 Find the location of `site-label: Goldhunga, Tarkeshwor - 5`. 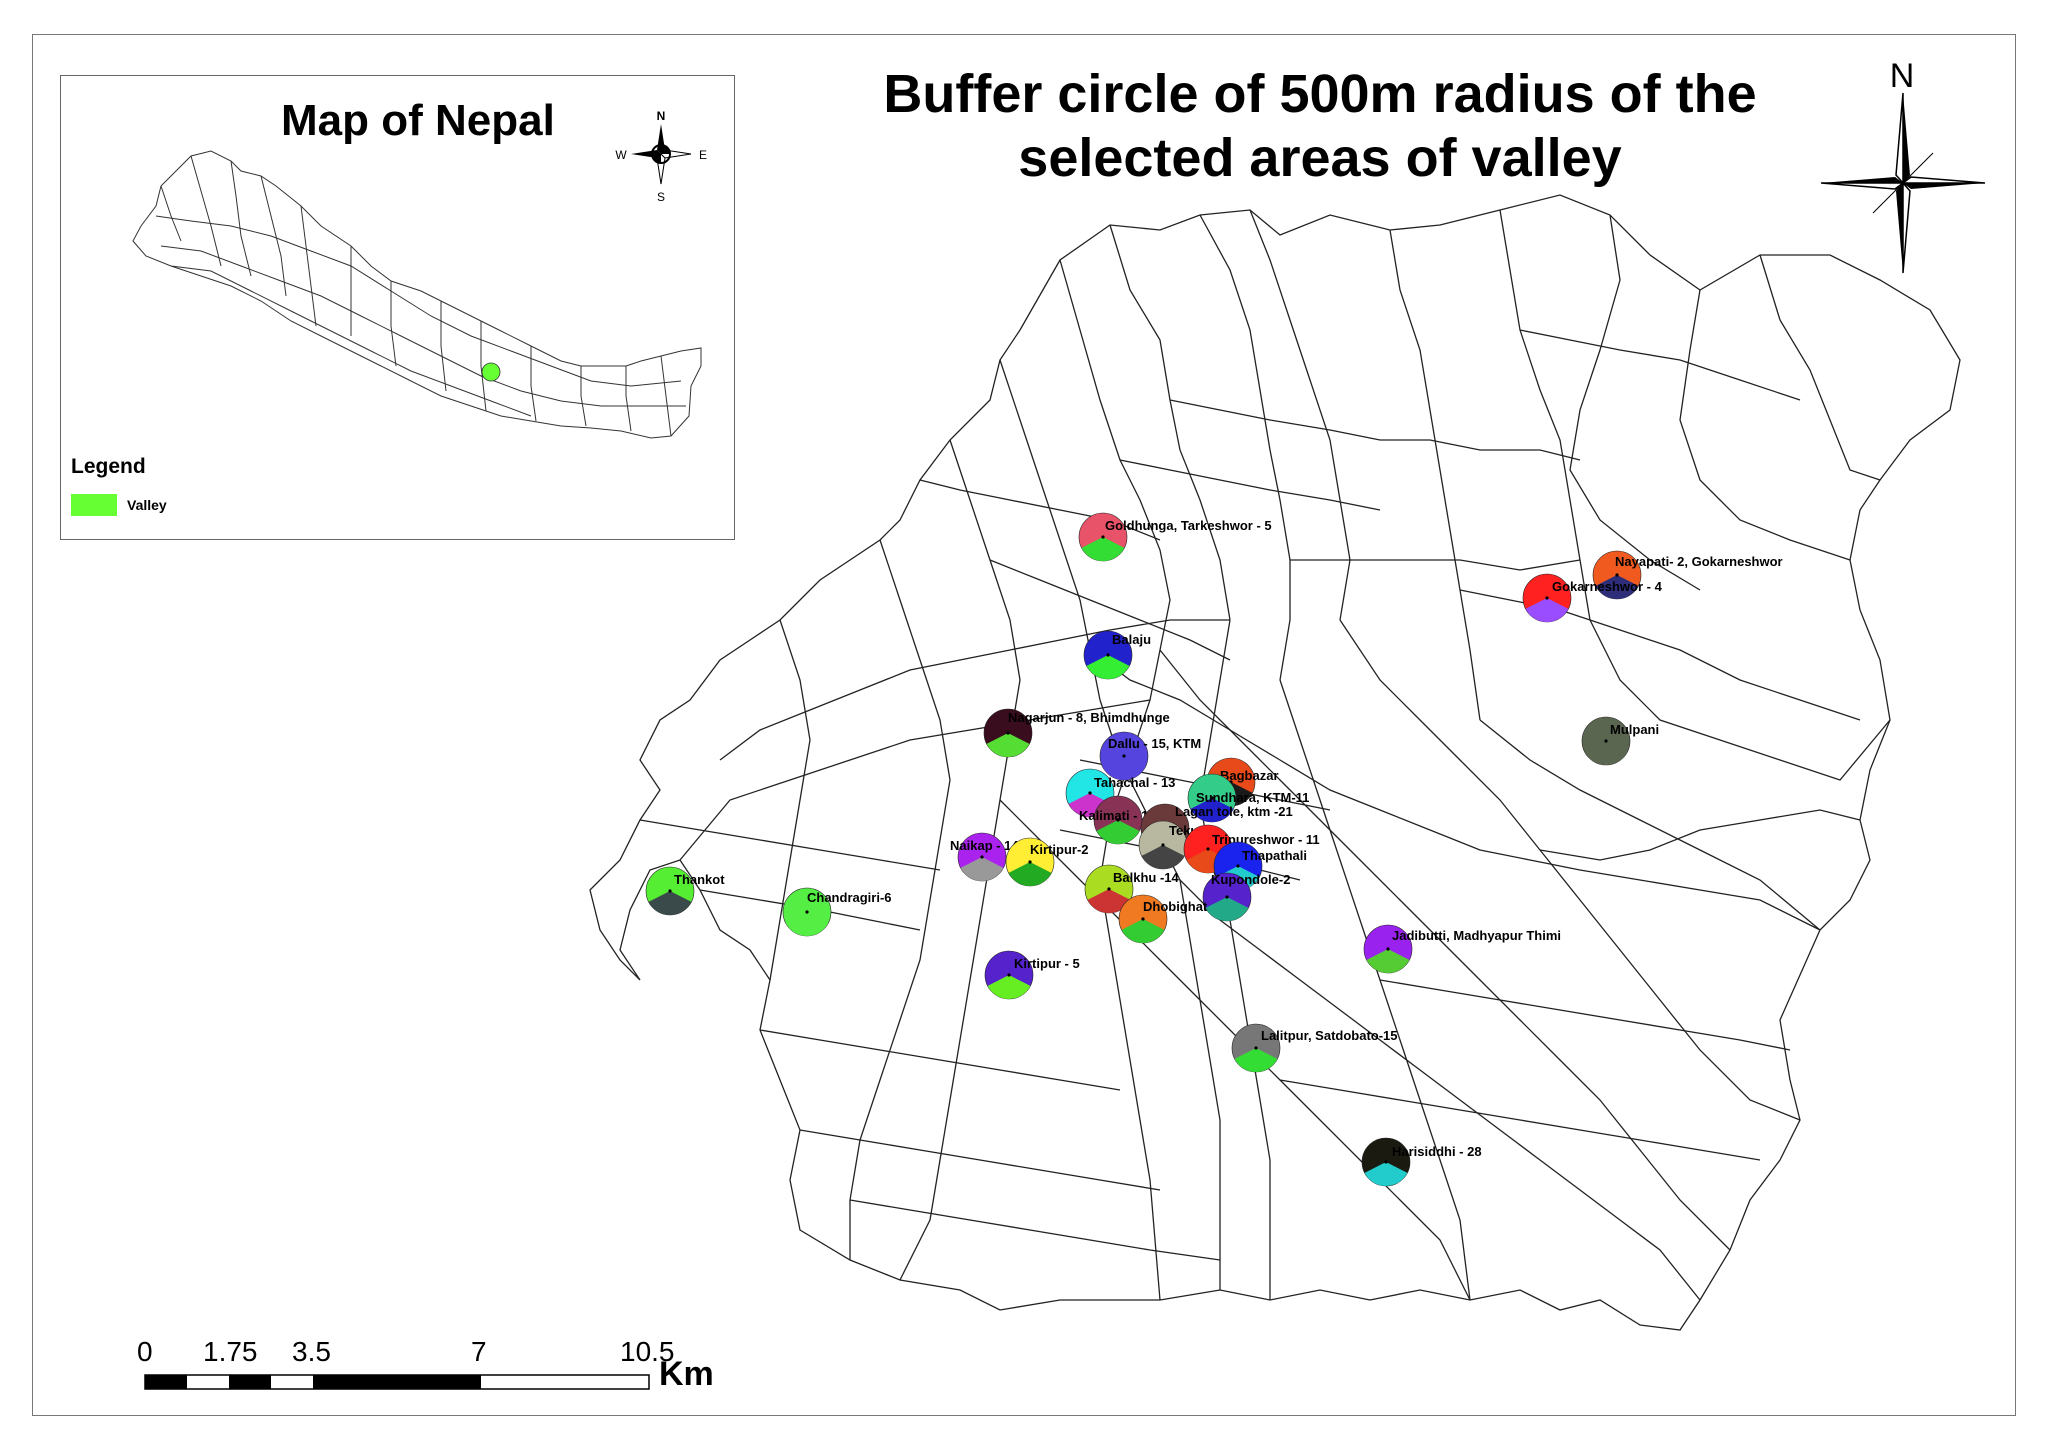

site-label: Goldhunga, Tarkeshwor - 5 is located at coordinates (1188, 525).